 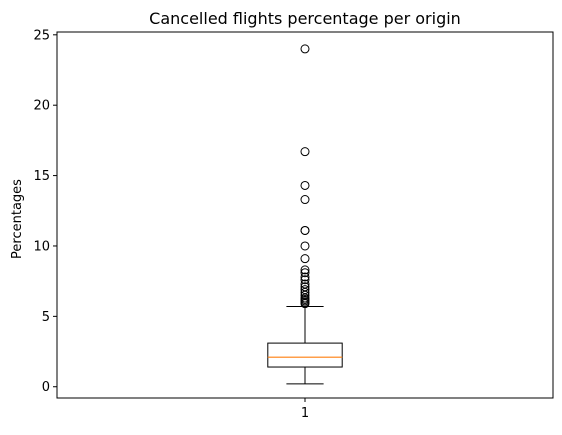 What do you see at coordinates (17, 219) in the screenshot?
I see `y-axis-label: Percentages` at bounding box center [17, 219].